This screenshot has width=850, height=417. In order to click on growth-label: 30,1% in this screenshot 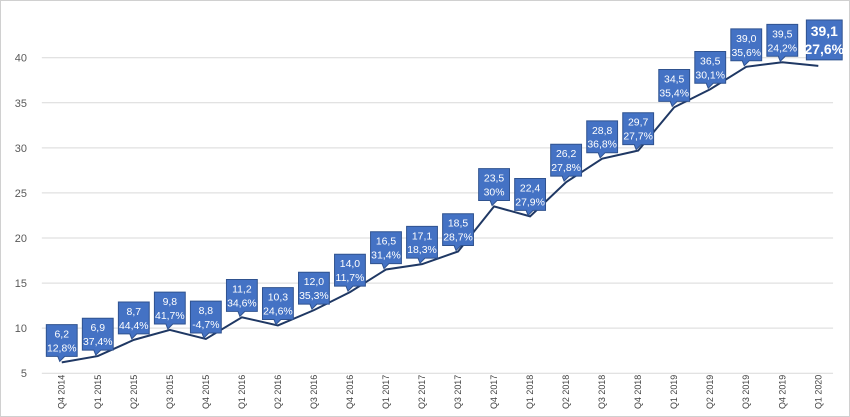, I will do `click(710, 75)`.